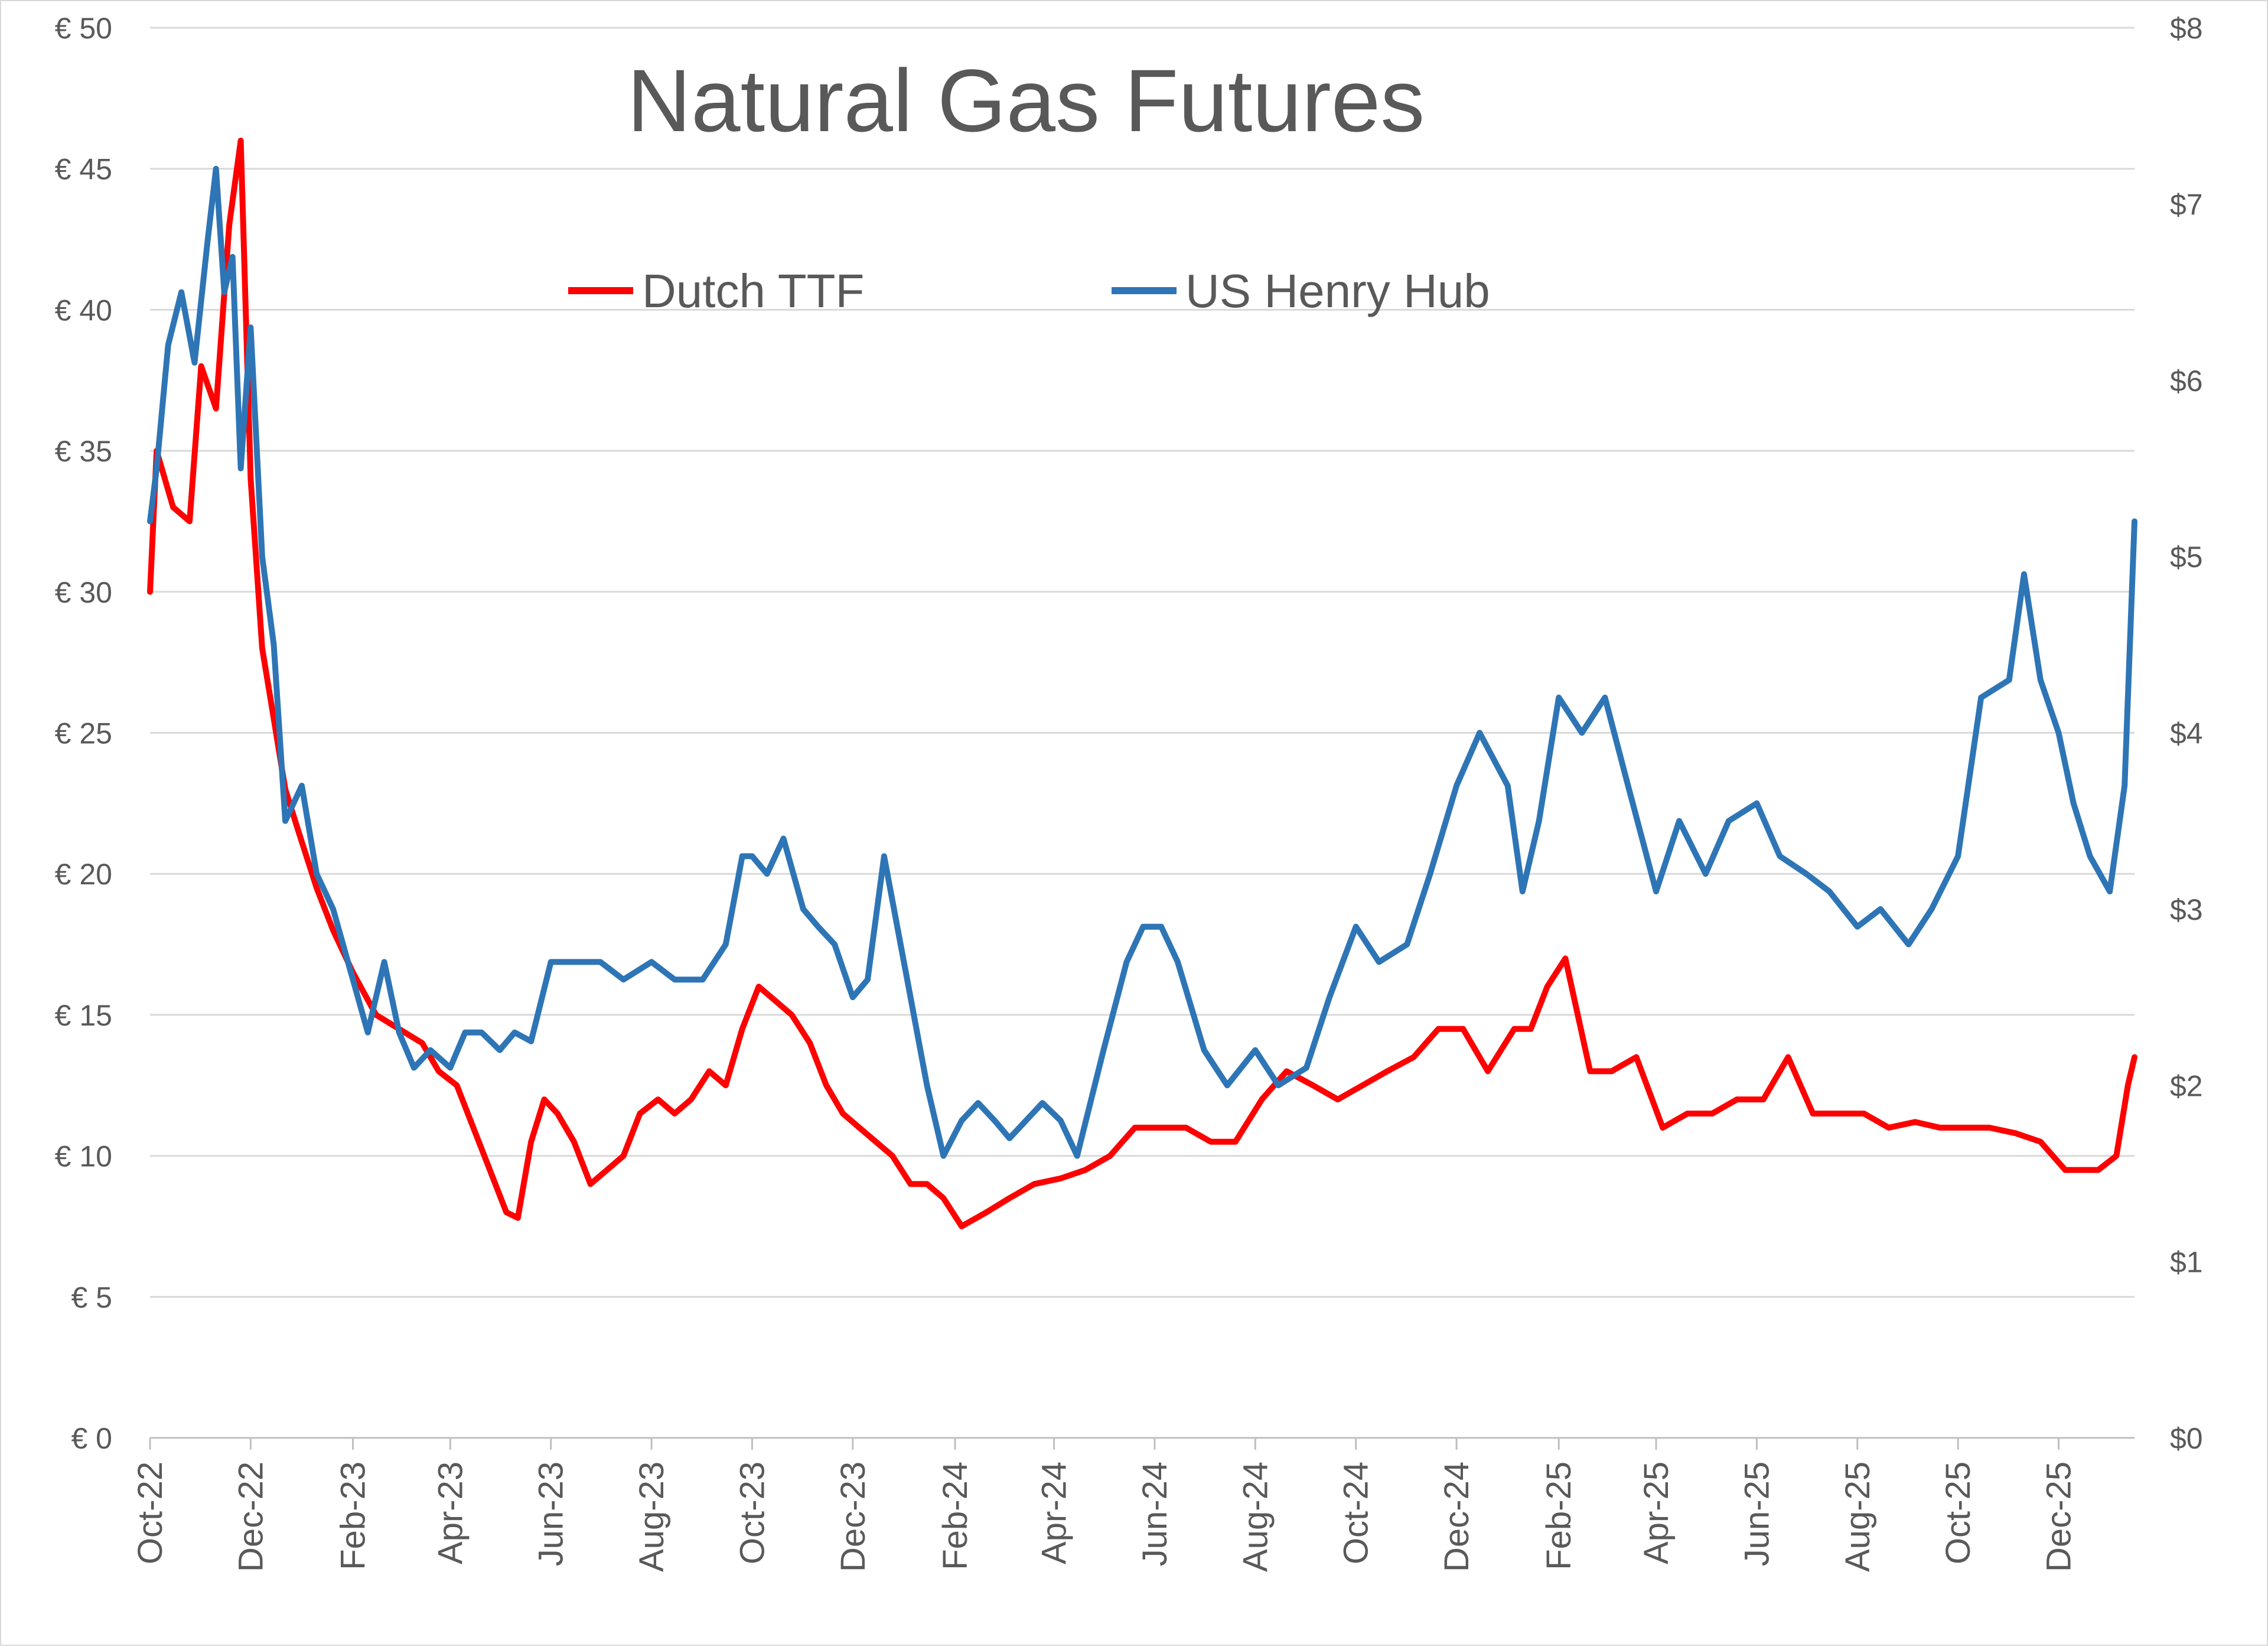  Describe the element at coordinates (251, 1517) in the screenshot. I see `x-tick-label: Dec-22` at that location.